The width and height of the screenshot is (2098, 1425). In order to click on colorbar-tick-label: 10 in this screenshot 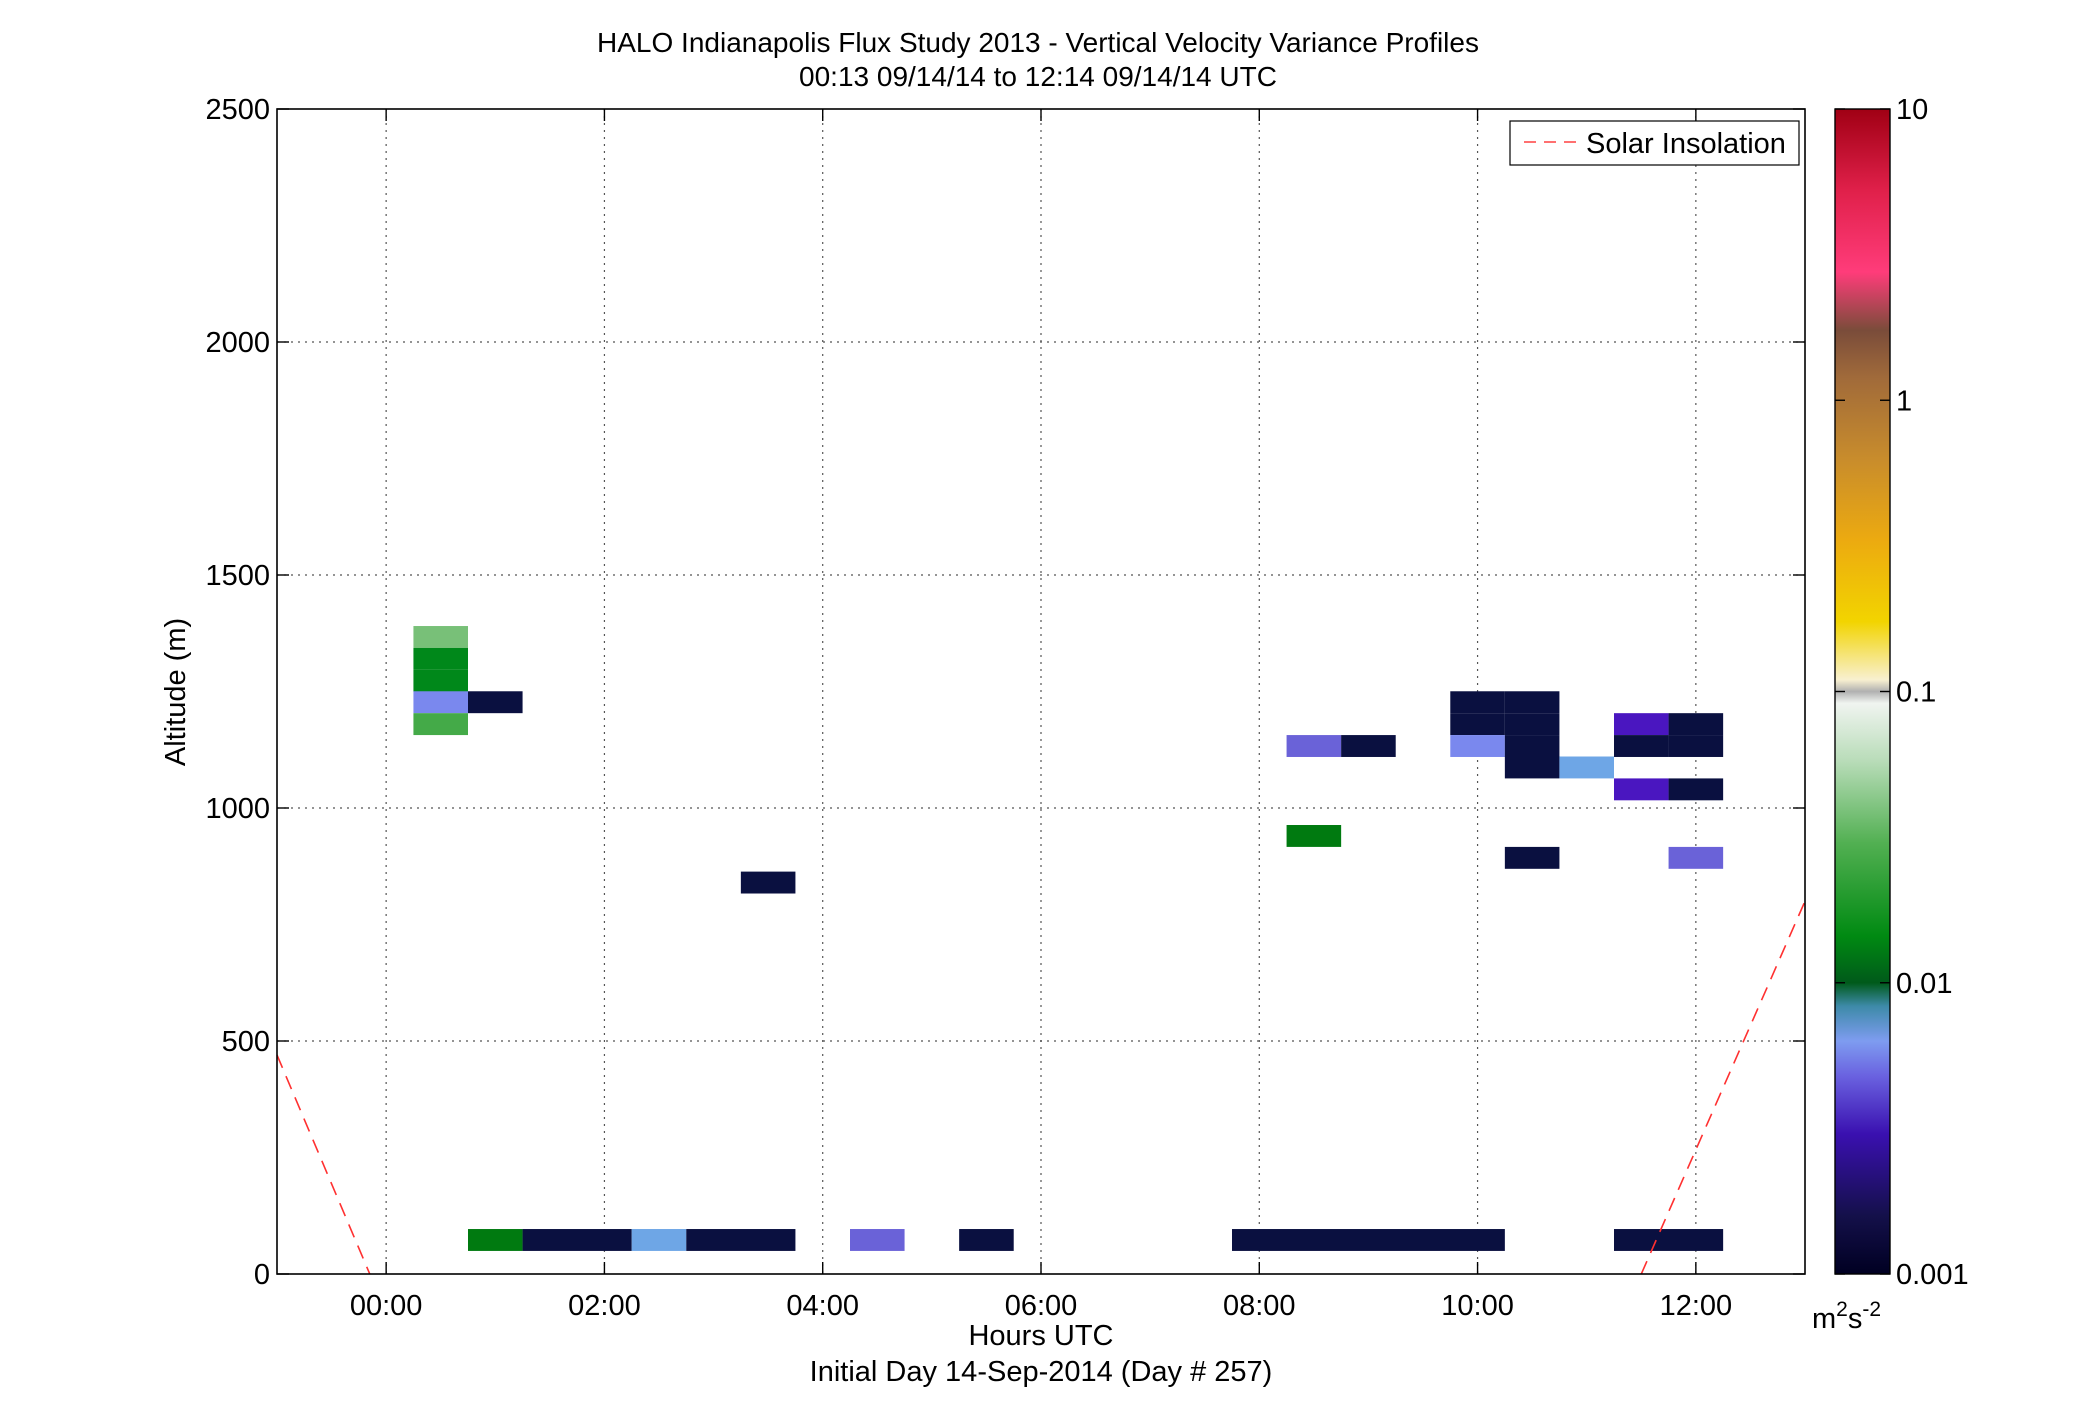, I will do `click(1912, 110)`.